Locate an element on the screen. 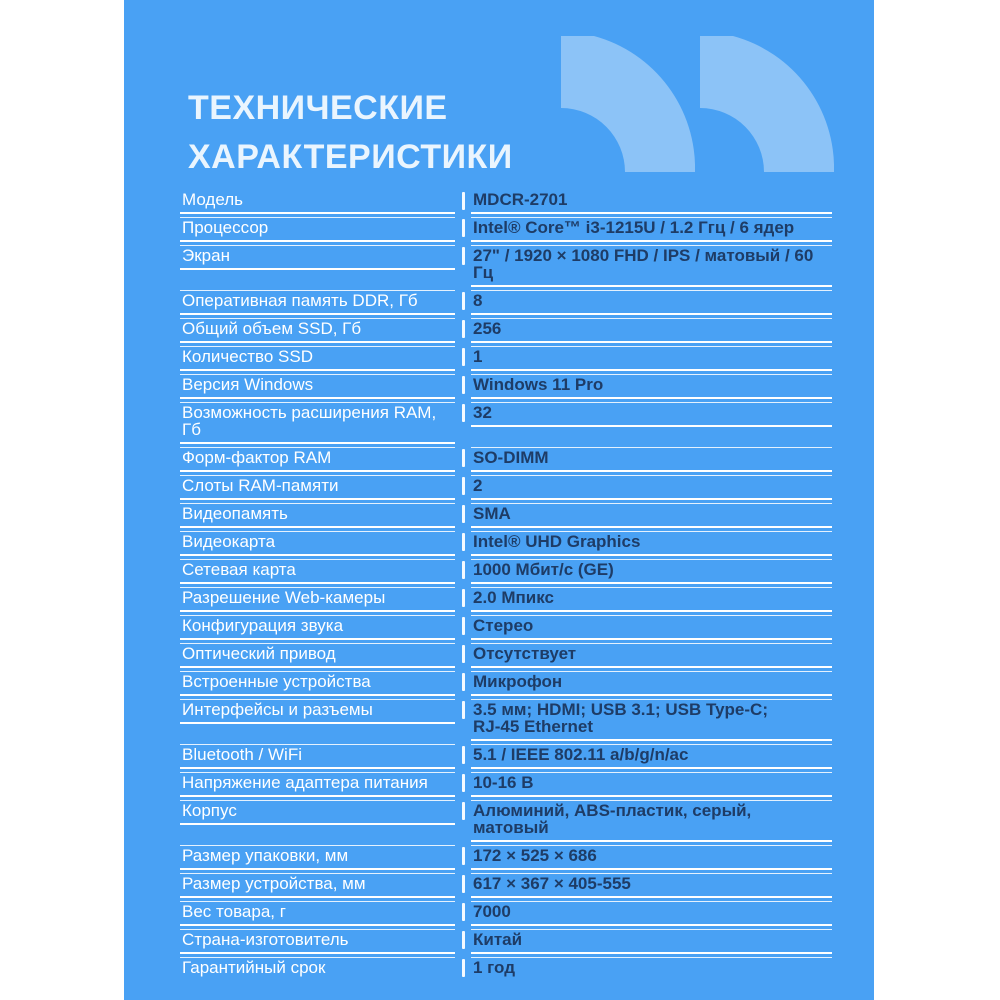  spec-label: Корпус is located at coordinates (317, 812).